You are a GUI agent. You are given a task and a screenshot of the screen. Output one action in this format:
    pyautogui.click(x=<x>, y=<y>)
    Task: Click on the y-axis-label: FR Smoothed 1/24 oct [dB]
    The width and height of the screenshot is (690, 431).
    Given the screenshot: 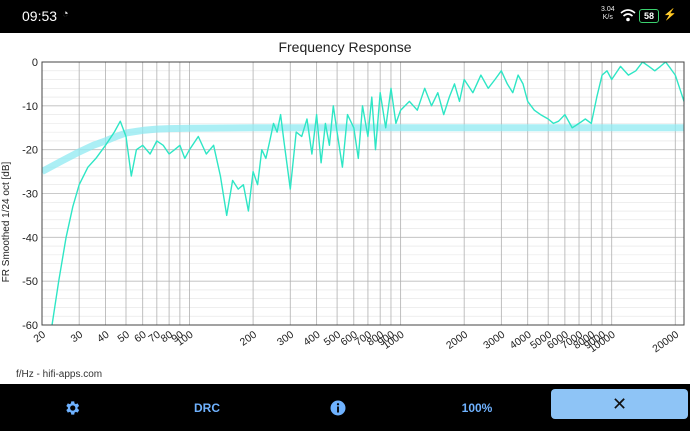 What is the action you would take?
    pyautogui.click(x=6, y=221)
    